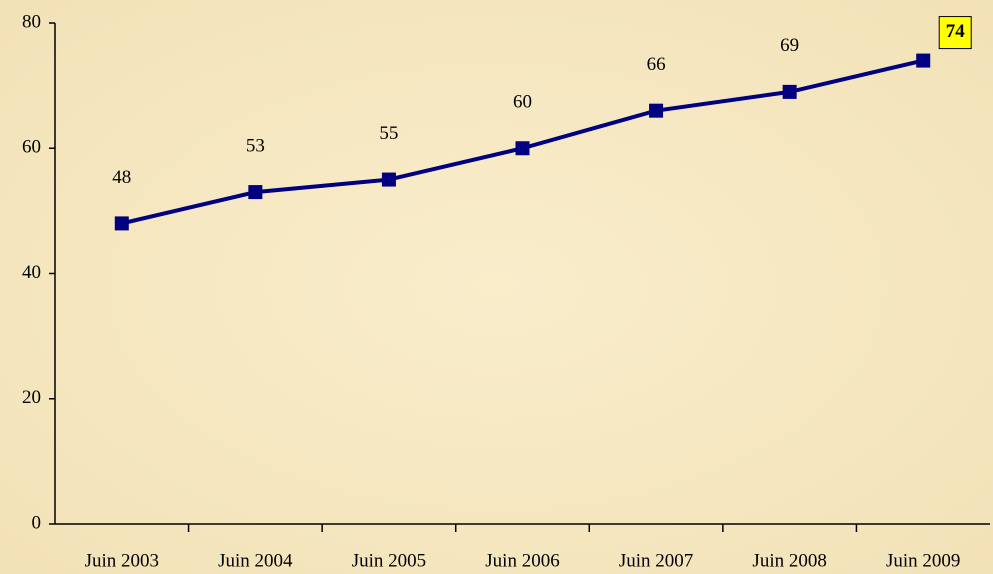 The height and width of the screenshot is (574, 993). I want to click on x-tick-label: Juin 2007, so click(656, 560).